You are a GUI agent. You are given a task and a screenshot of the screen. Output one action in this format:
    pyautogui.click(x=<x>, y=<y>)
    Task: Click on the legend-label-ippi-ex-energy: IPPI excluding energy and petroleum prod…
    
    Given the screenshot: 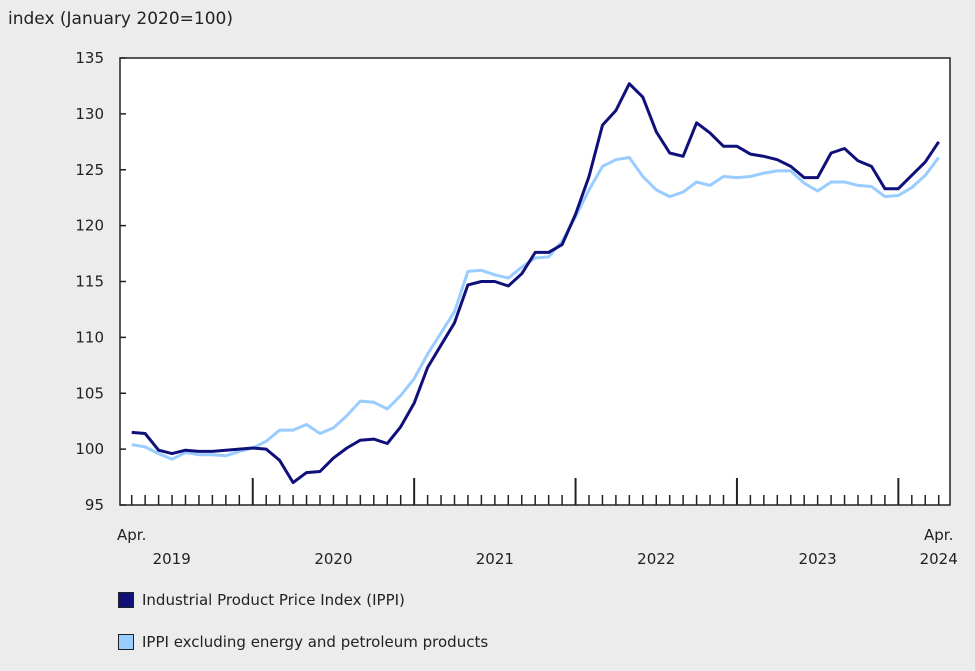 What is the action you would take?
    pyautogui.click(x=315, y=642)
    